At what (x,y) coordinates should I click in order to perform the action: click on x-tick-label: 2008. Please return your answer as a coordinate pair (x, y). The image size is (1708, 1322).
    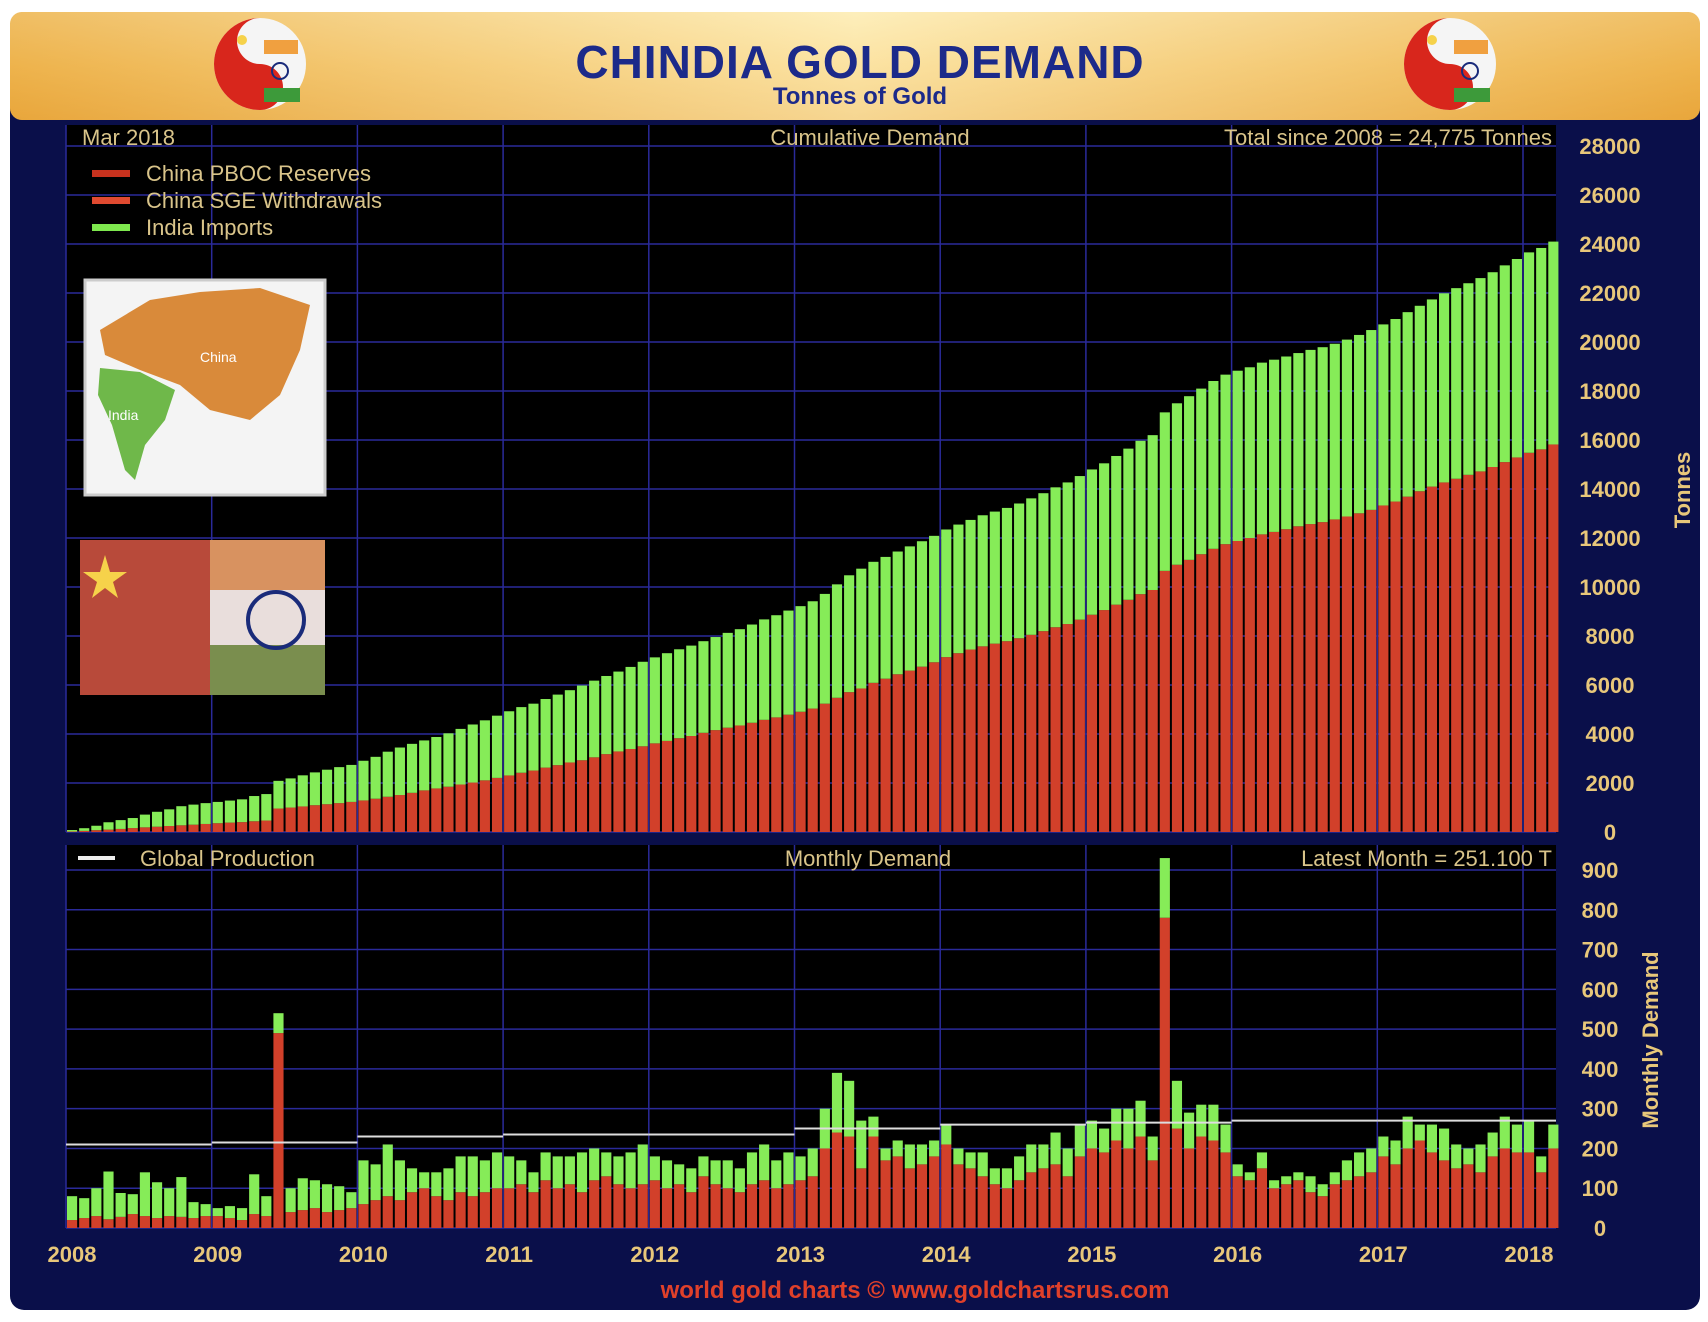
    Looking at the image, I should click on (72, 1254).